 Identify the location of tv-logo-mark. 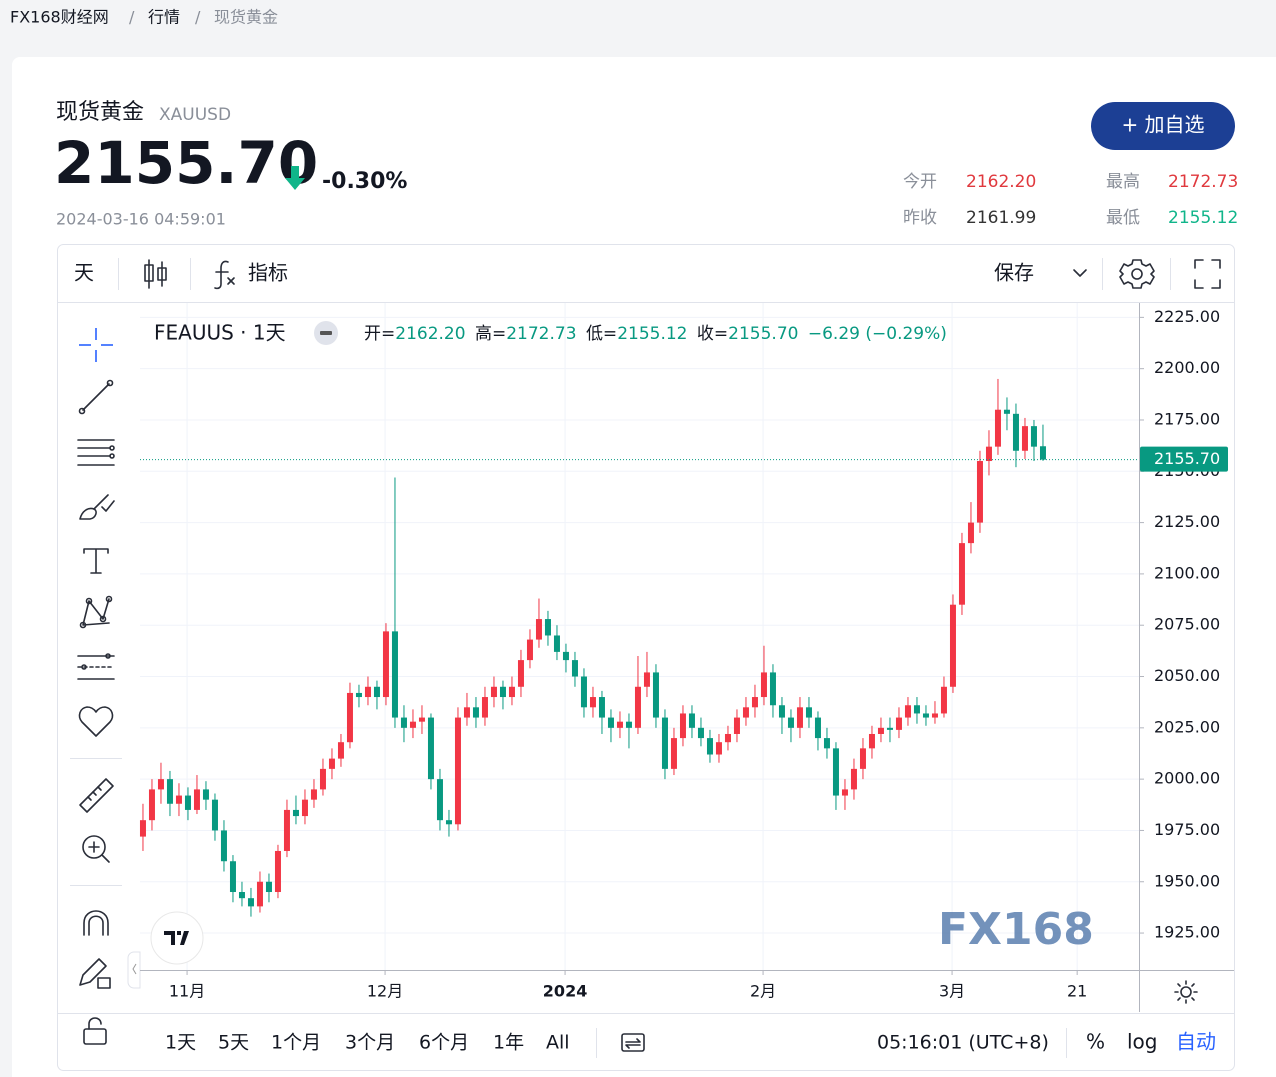
(176, 938).